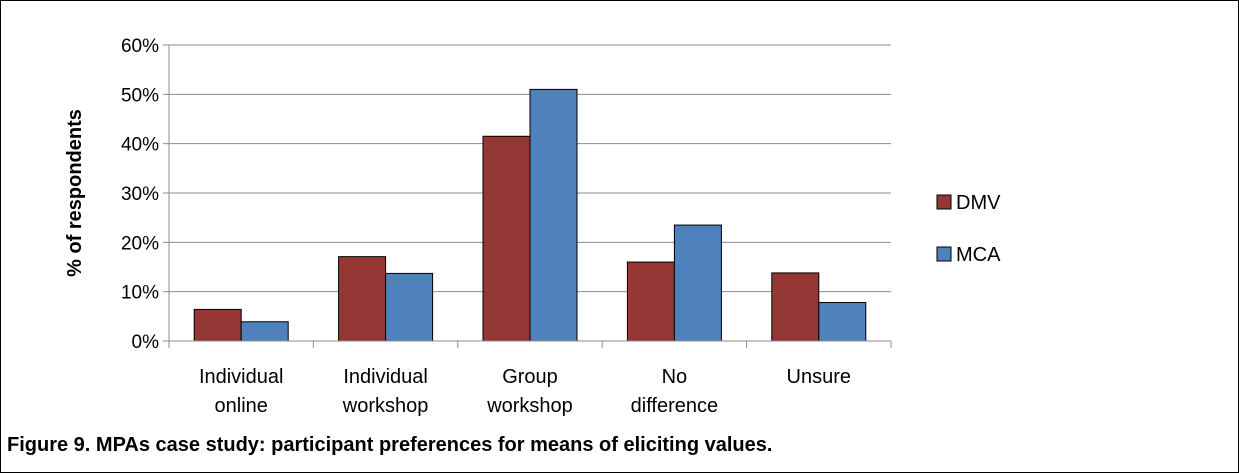  Describe the element at coordinates (674, 406) in the screenshot. I see `x-category-label: difference` at that location.